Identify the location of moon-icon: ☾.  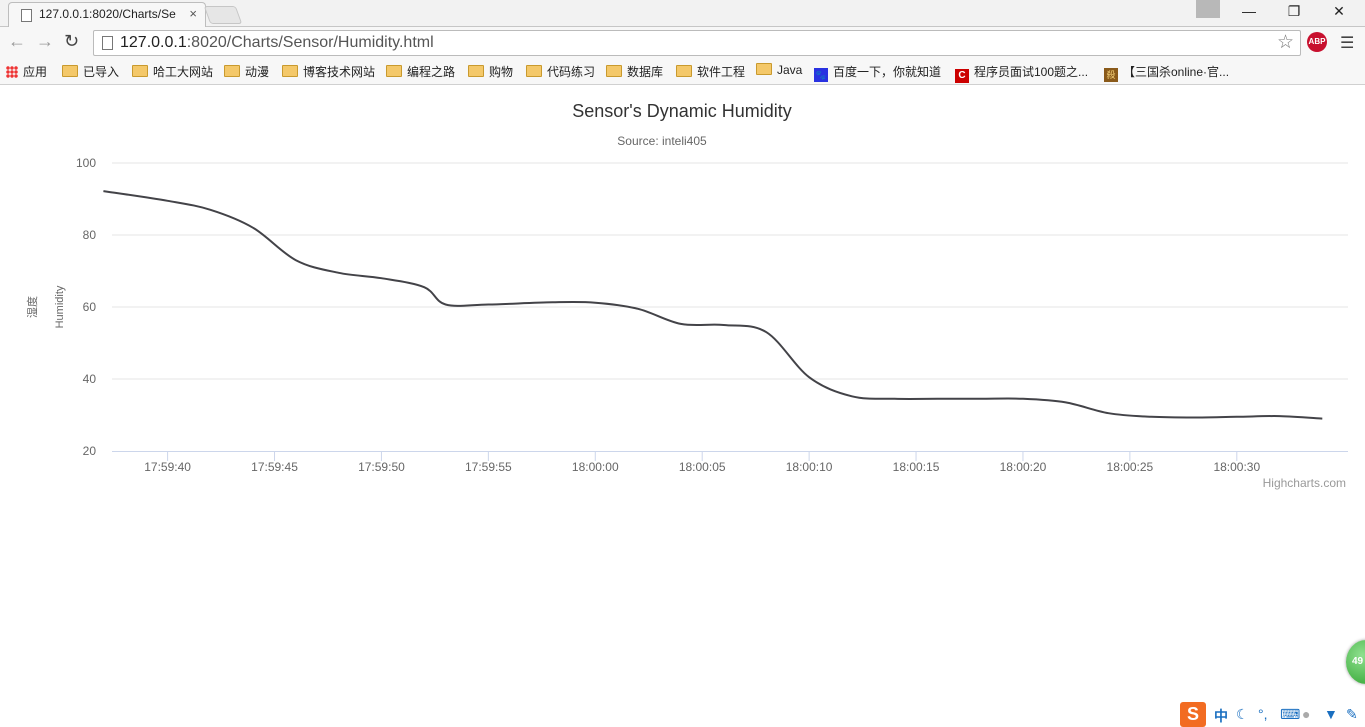
(1242, 714).